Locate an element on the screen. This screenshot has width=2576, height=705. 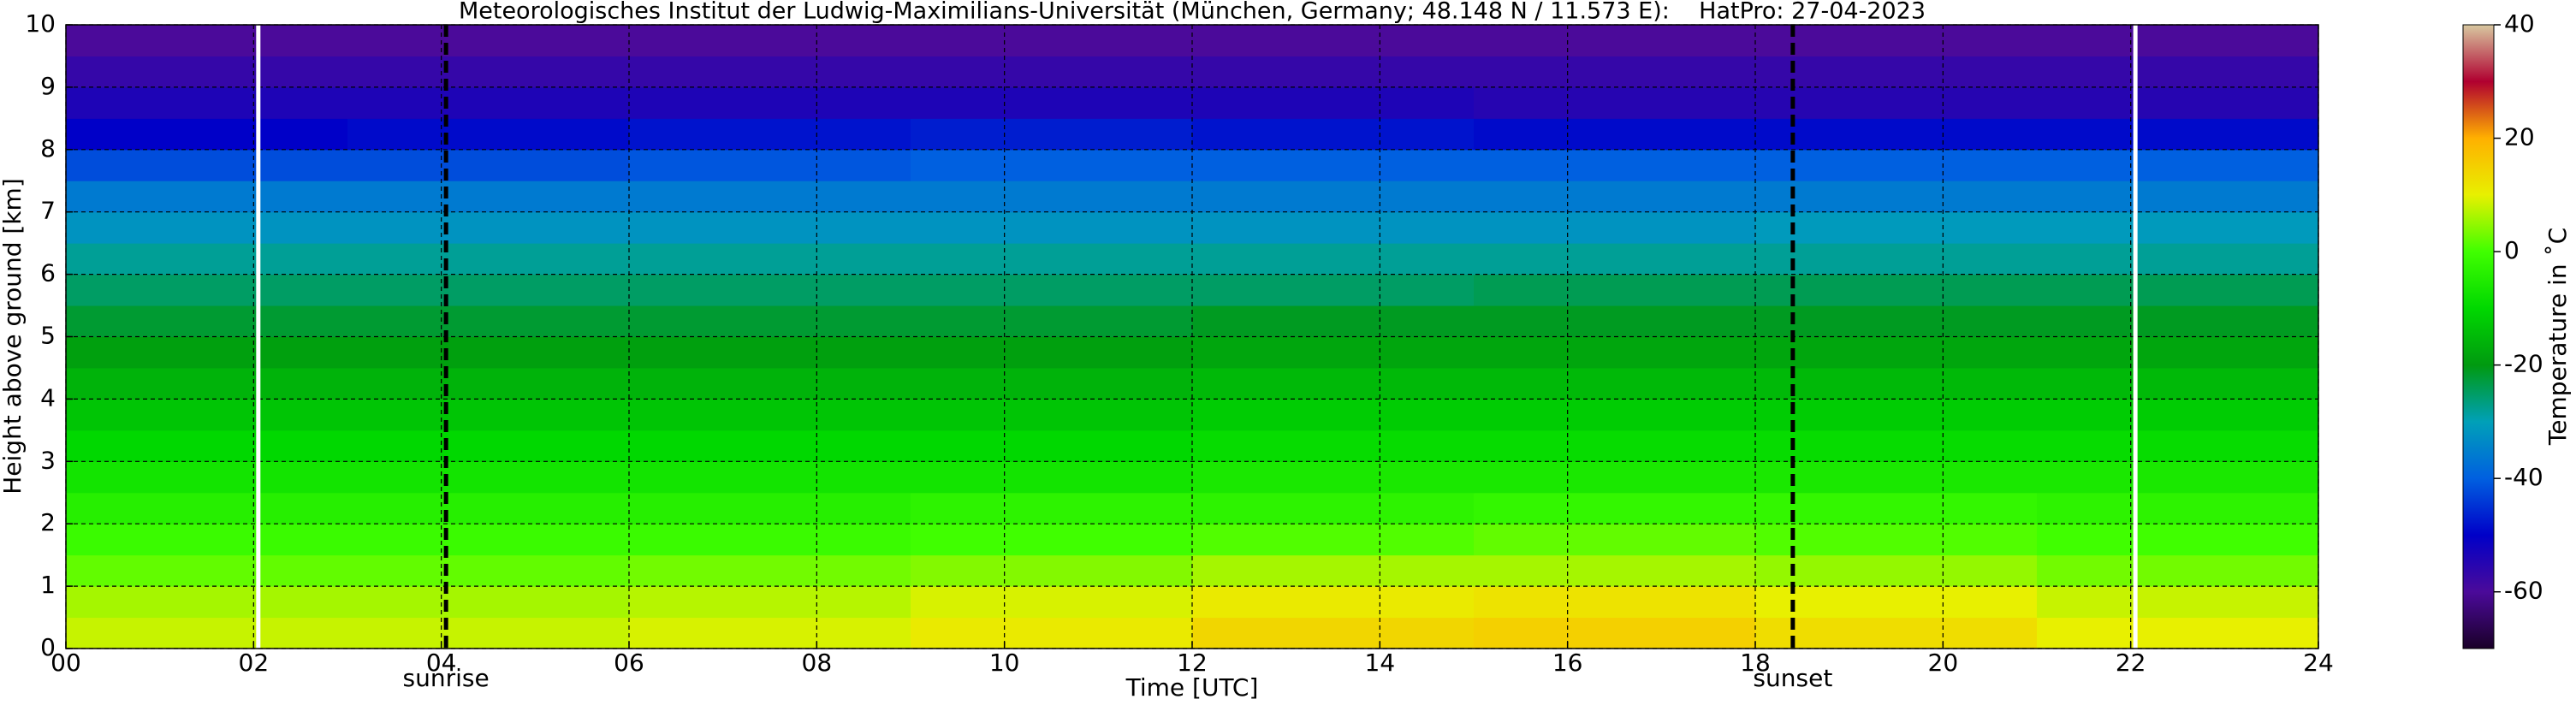
colorbar-tick-label: 20 is located at coordinates (2519, 137).